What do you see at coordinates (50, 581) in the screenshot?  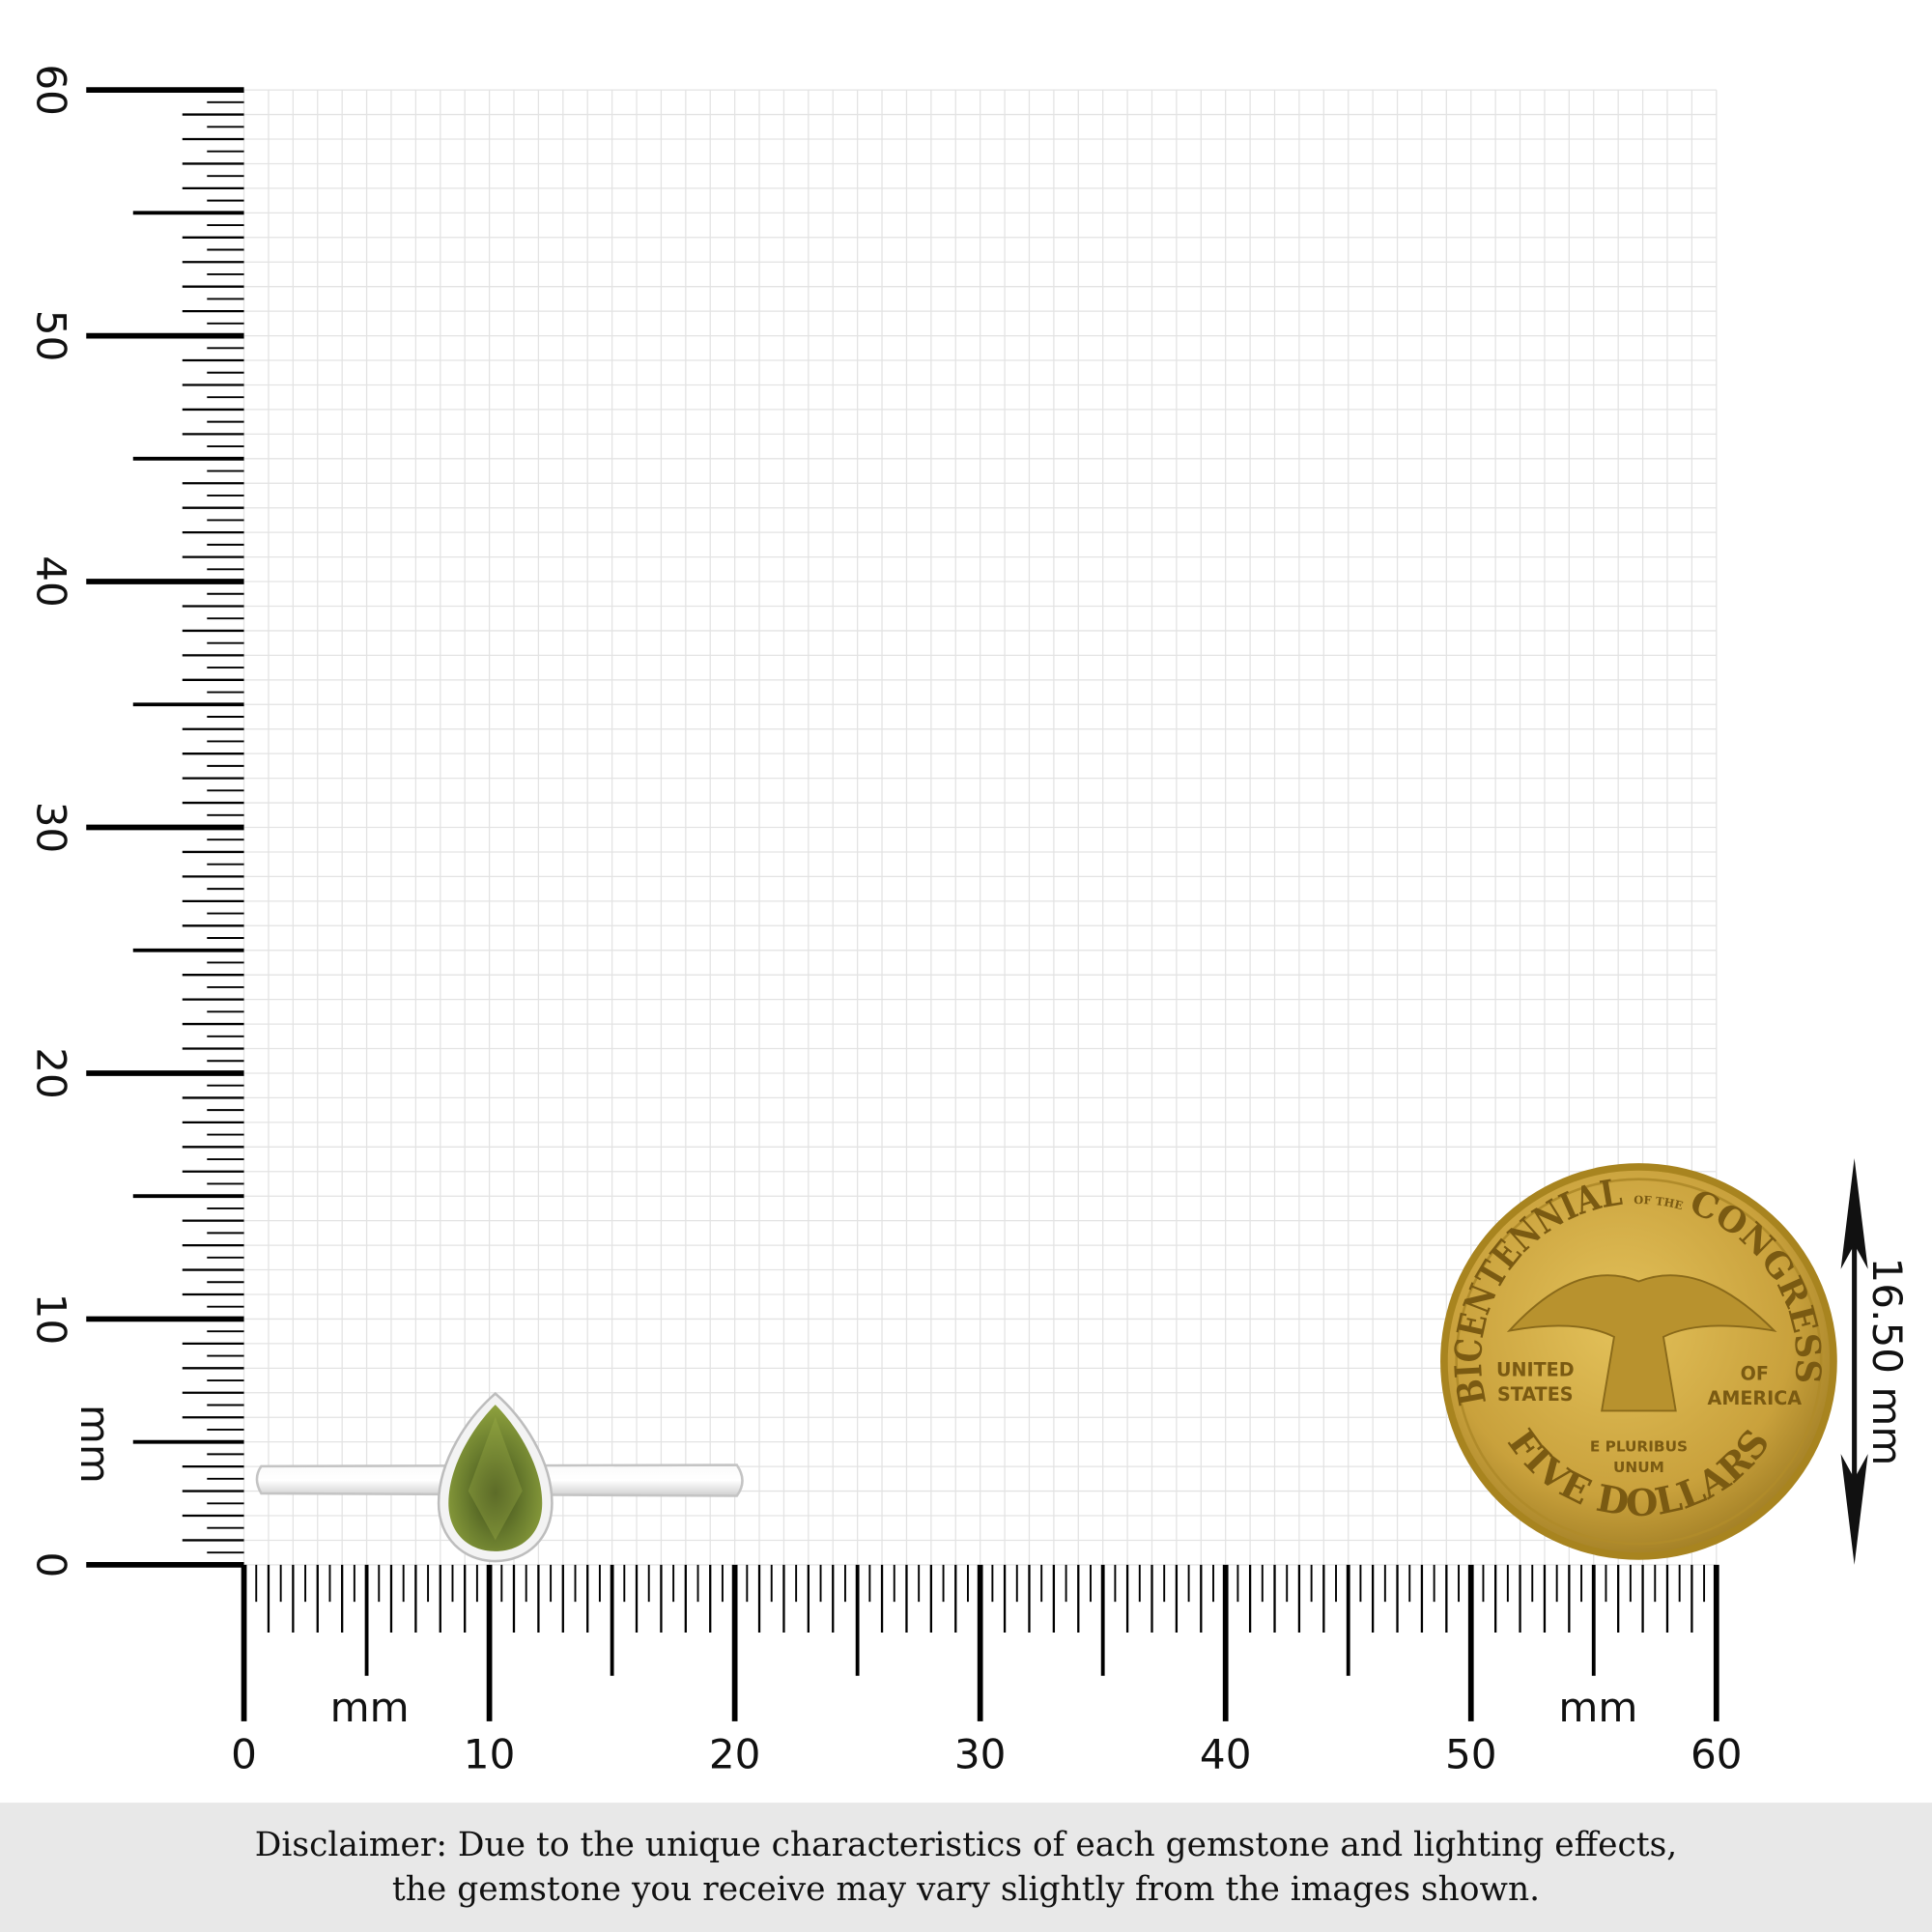 I see `y-tick-label: 40` at bounding box center [50, 581].